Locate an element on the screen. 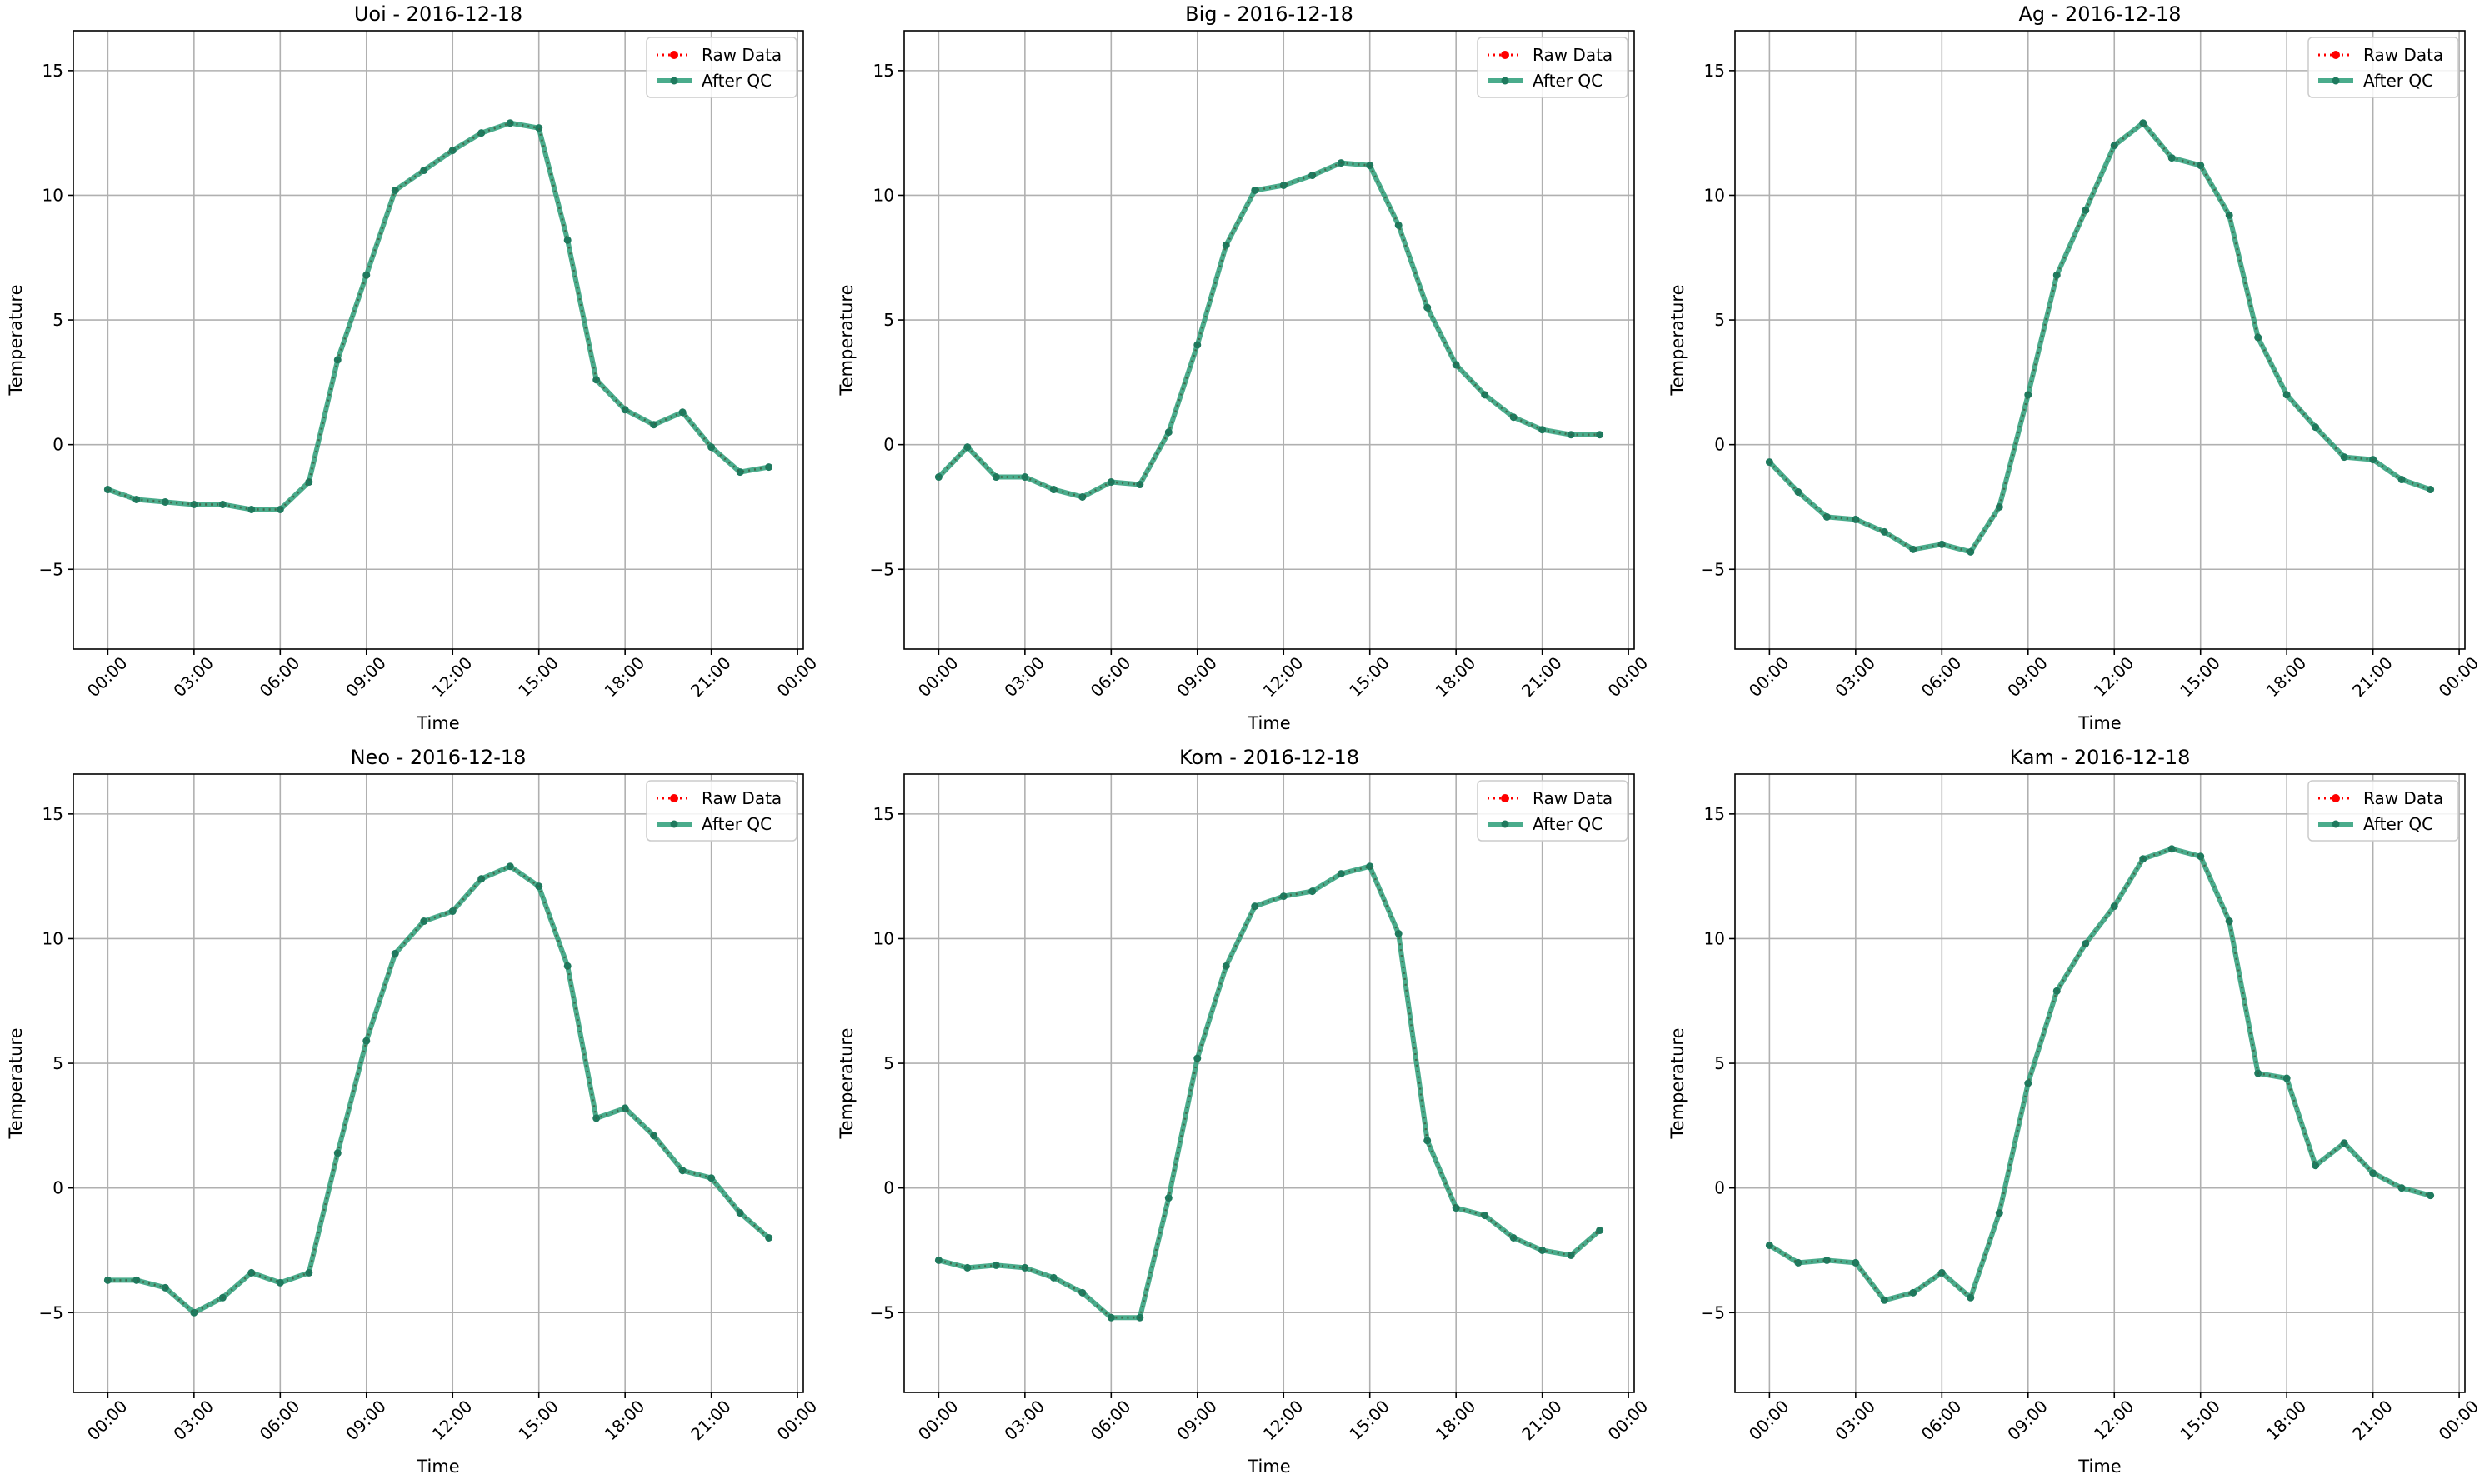  chart-title: Big - 2016-12-18 is located at coordinates (1269, 14).